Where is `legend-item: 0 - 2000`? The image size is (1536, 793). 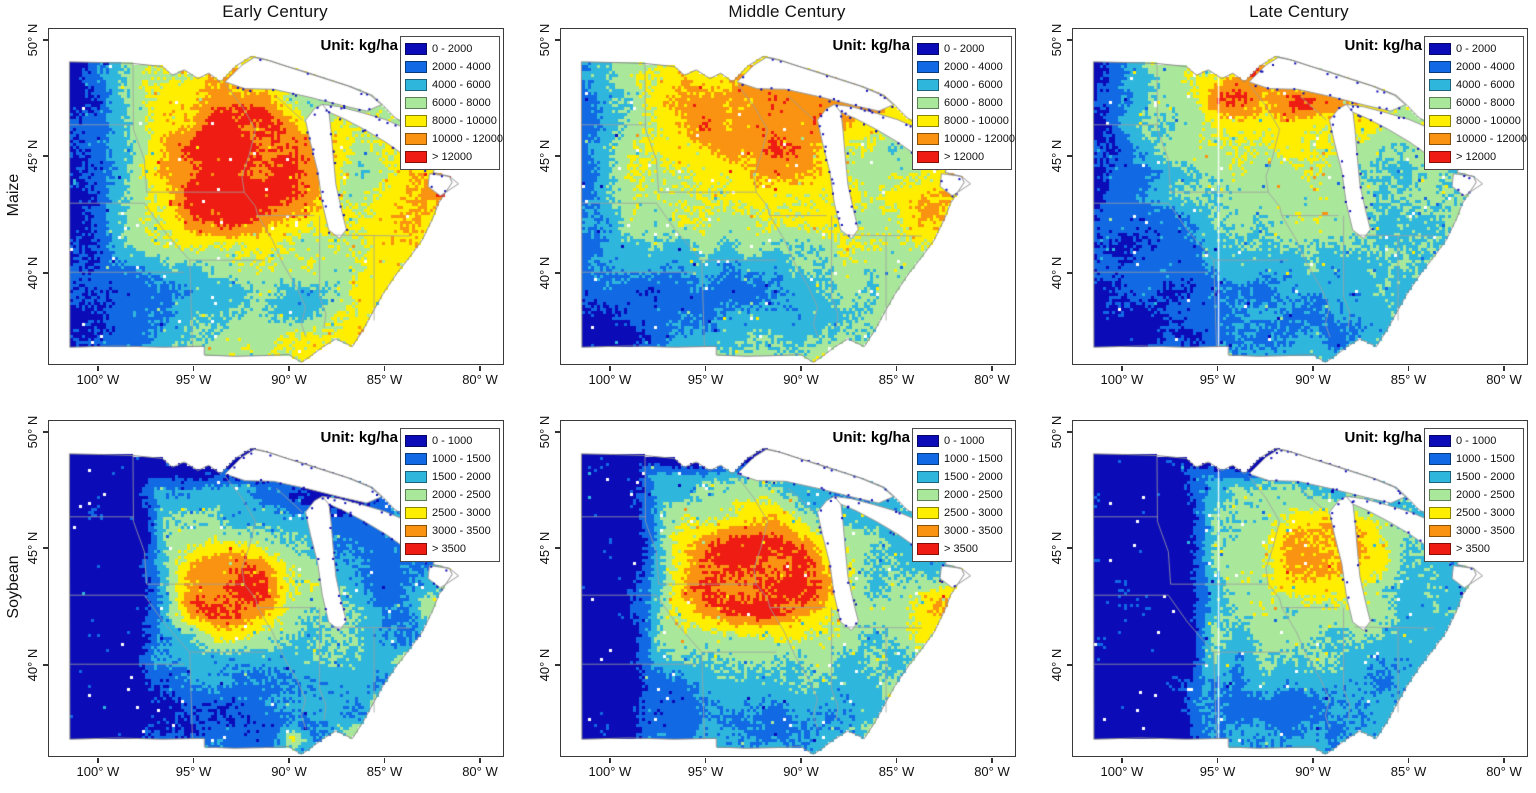 legend-item: 0 - 2000 is located at coordinates (964, 49).